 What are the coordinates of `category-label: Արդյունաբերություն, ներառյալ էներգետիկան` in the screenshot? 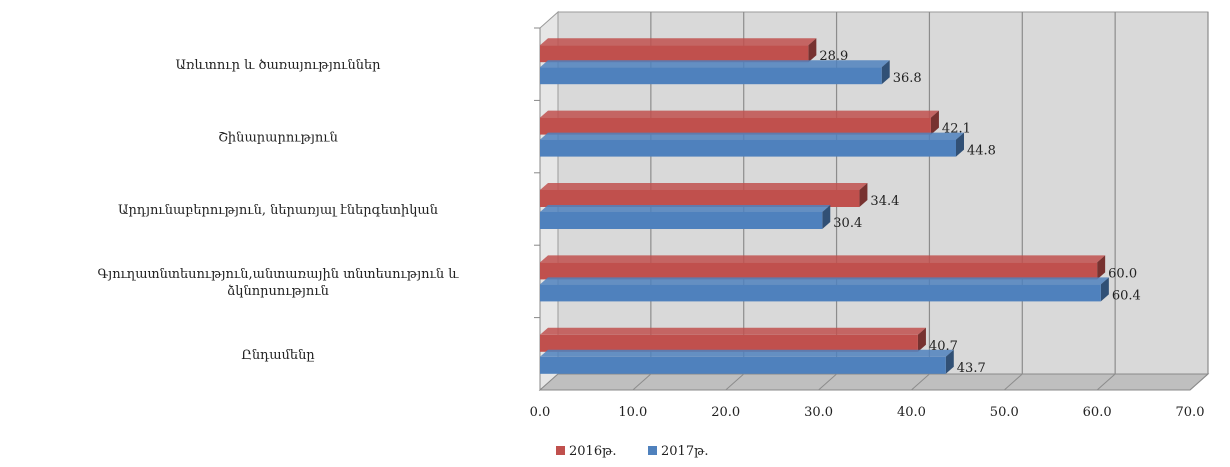 It's located at (278, 210).